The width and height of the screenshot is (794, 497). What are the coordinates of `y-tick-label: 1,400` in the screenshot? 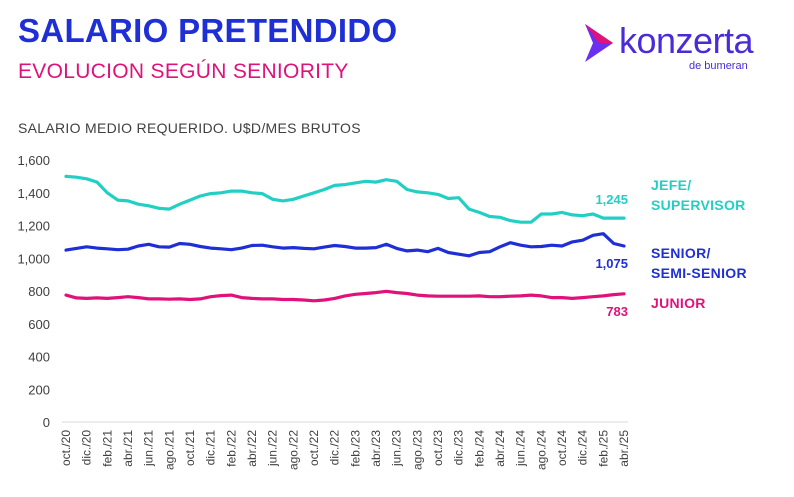 It's located at (33, 193).